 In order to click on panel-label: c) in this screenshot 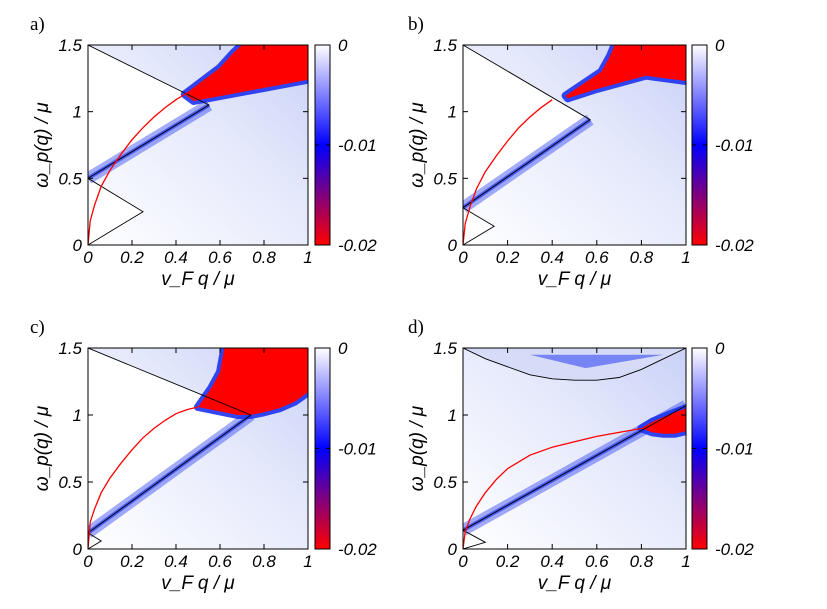, I will do `click(37, 327)`.